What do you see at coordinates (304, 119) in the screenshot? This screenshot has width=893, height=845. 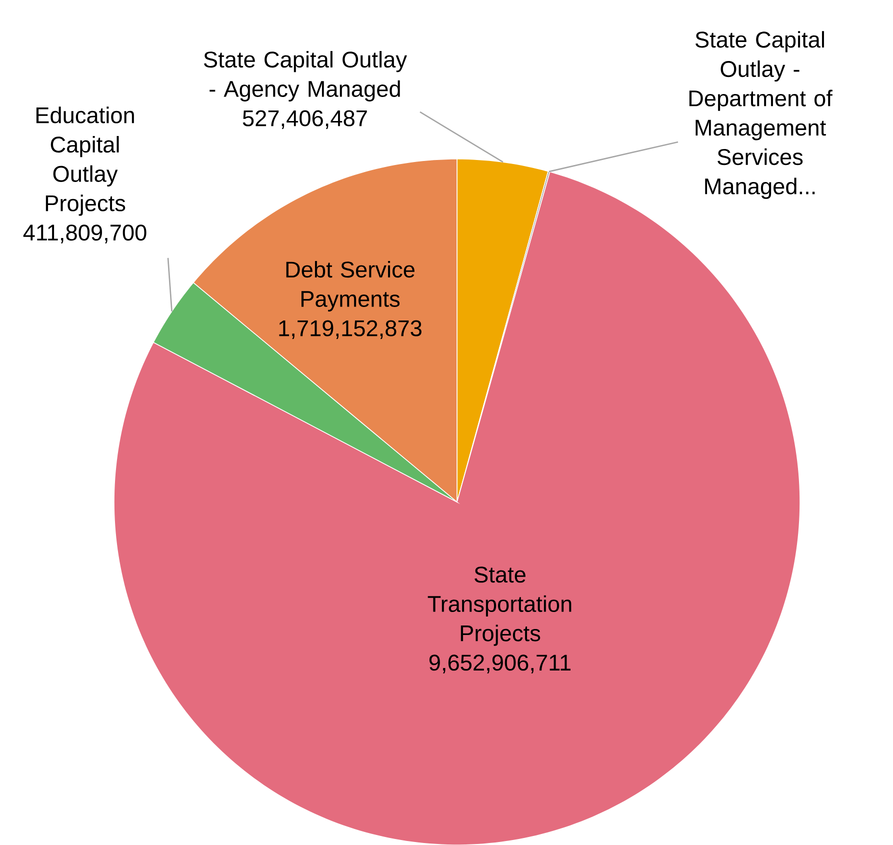 I see `data-label: 527,406,487` at bounding box center [304, 119].